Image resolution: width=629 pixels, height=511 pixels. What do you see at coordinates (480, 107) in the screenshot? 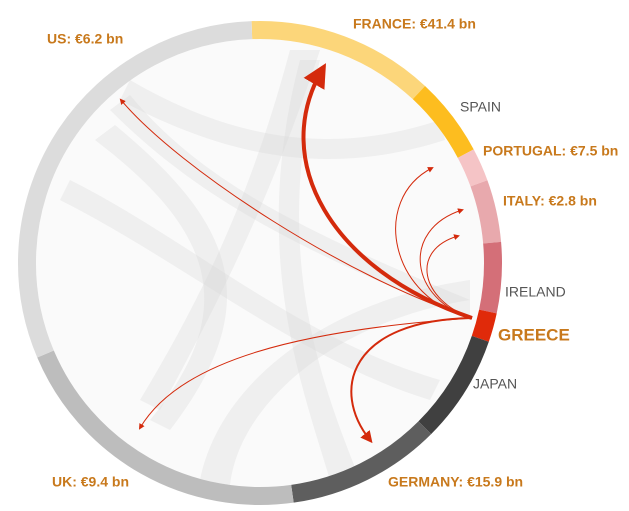
I see `label-spain: SPAIN` at bounding box center [480, 107].